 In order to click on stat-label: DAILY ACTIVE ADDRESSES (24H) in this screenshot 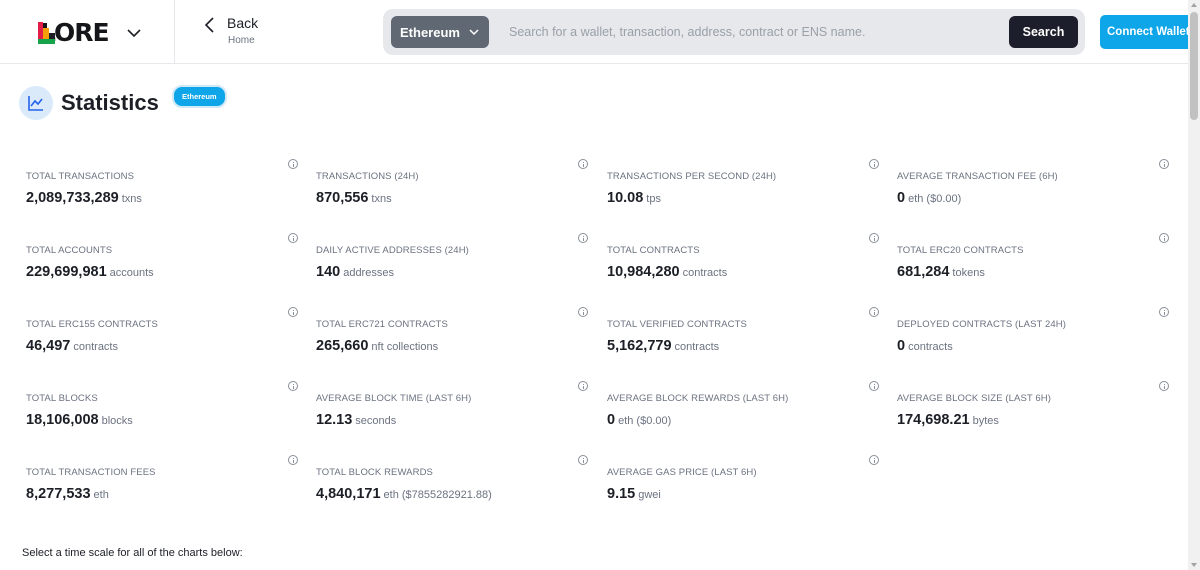, I will do `click(392, 250)`.